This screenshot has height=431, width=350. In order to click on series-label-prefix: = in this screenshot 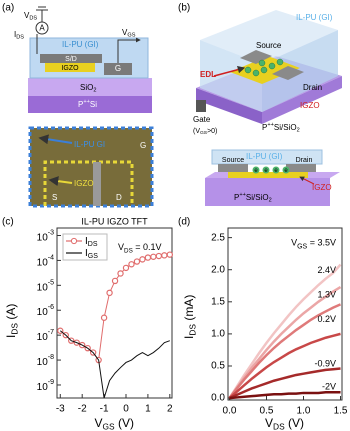, I will do `click(312, 243)`.